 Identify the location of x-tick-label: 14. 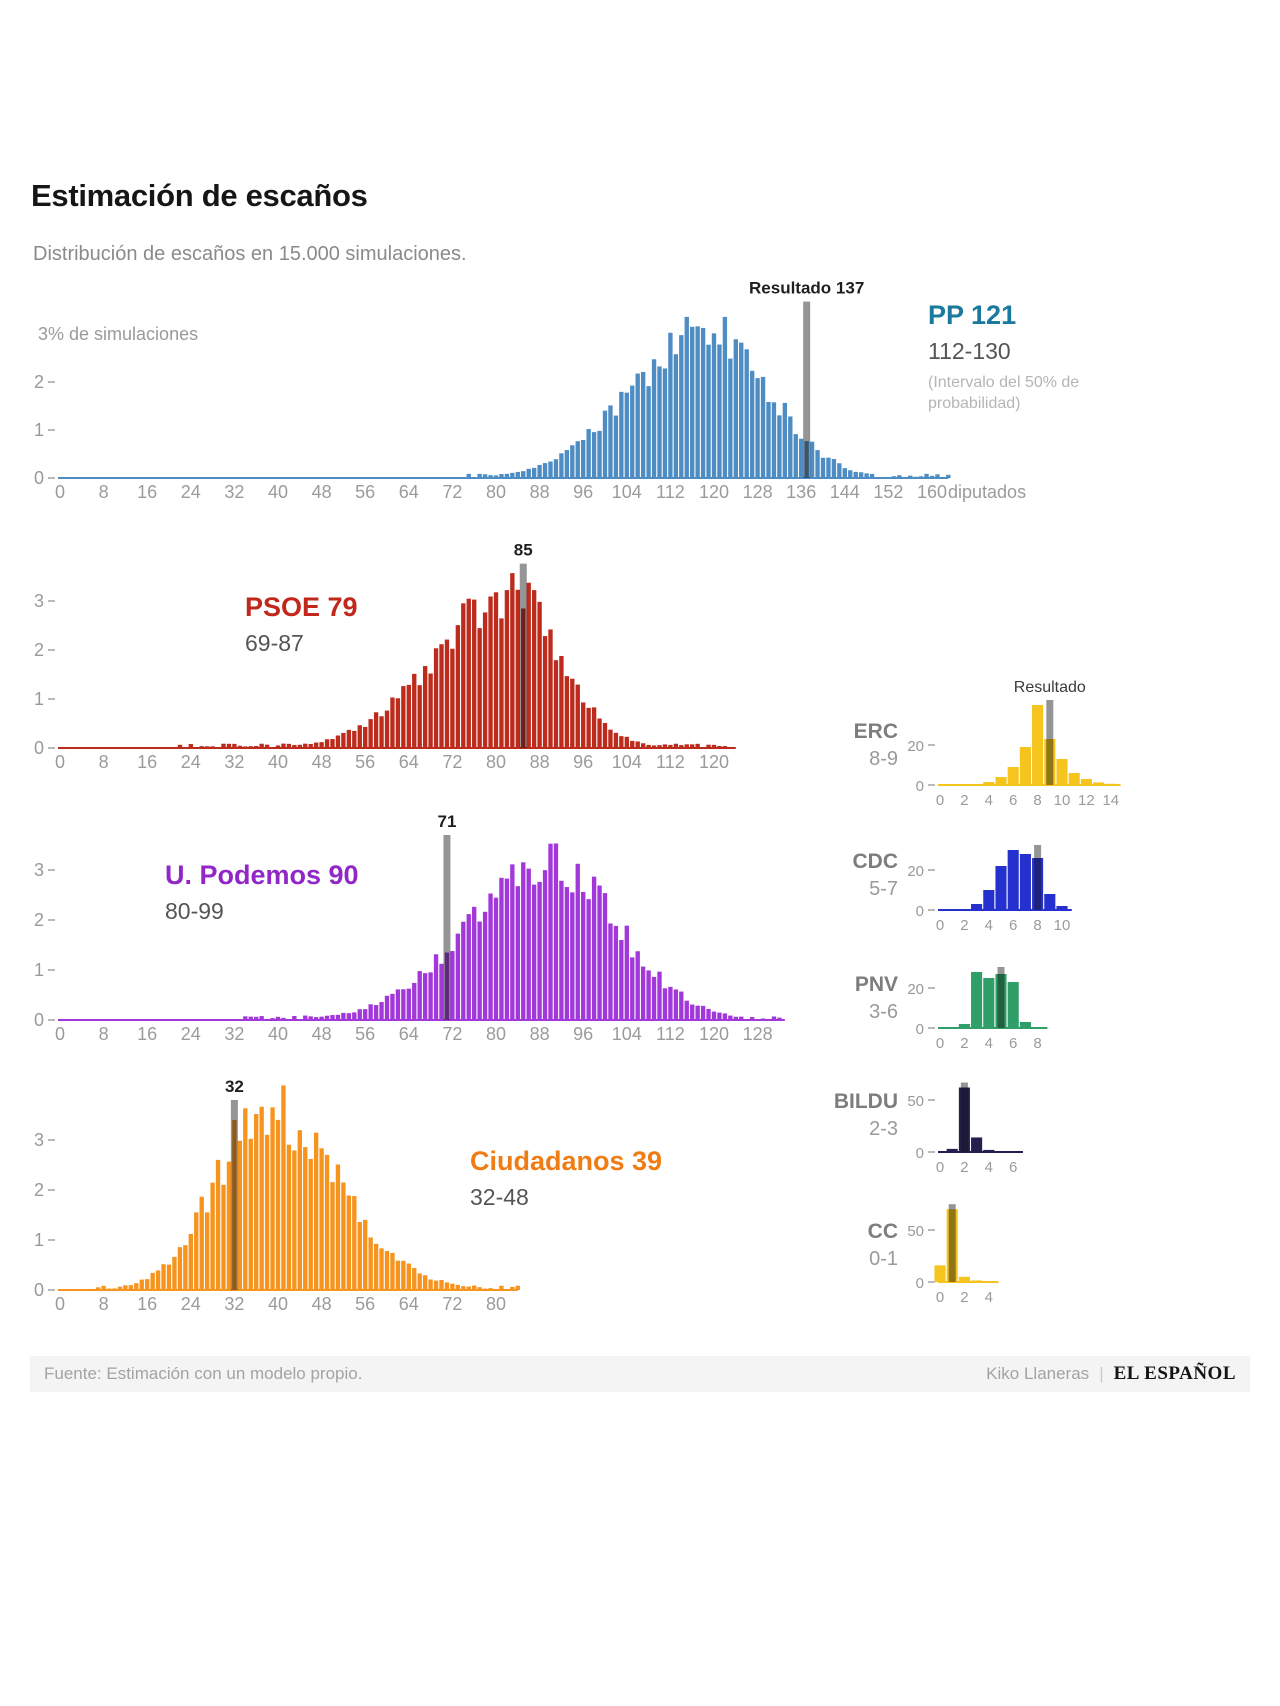
(1110, 800).